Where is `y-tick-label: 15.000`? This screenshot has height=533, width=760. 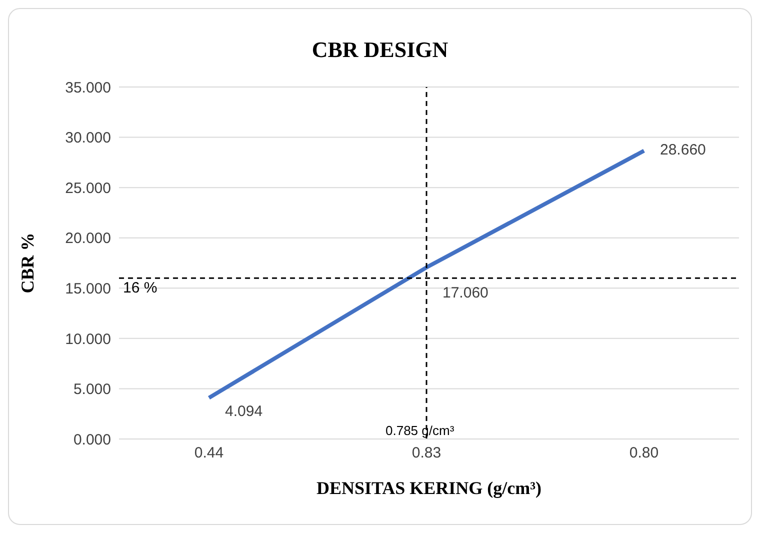
y-tick-label: 15.000 is located at coordinates (88, 289).